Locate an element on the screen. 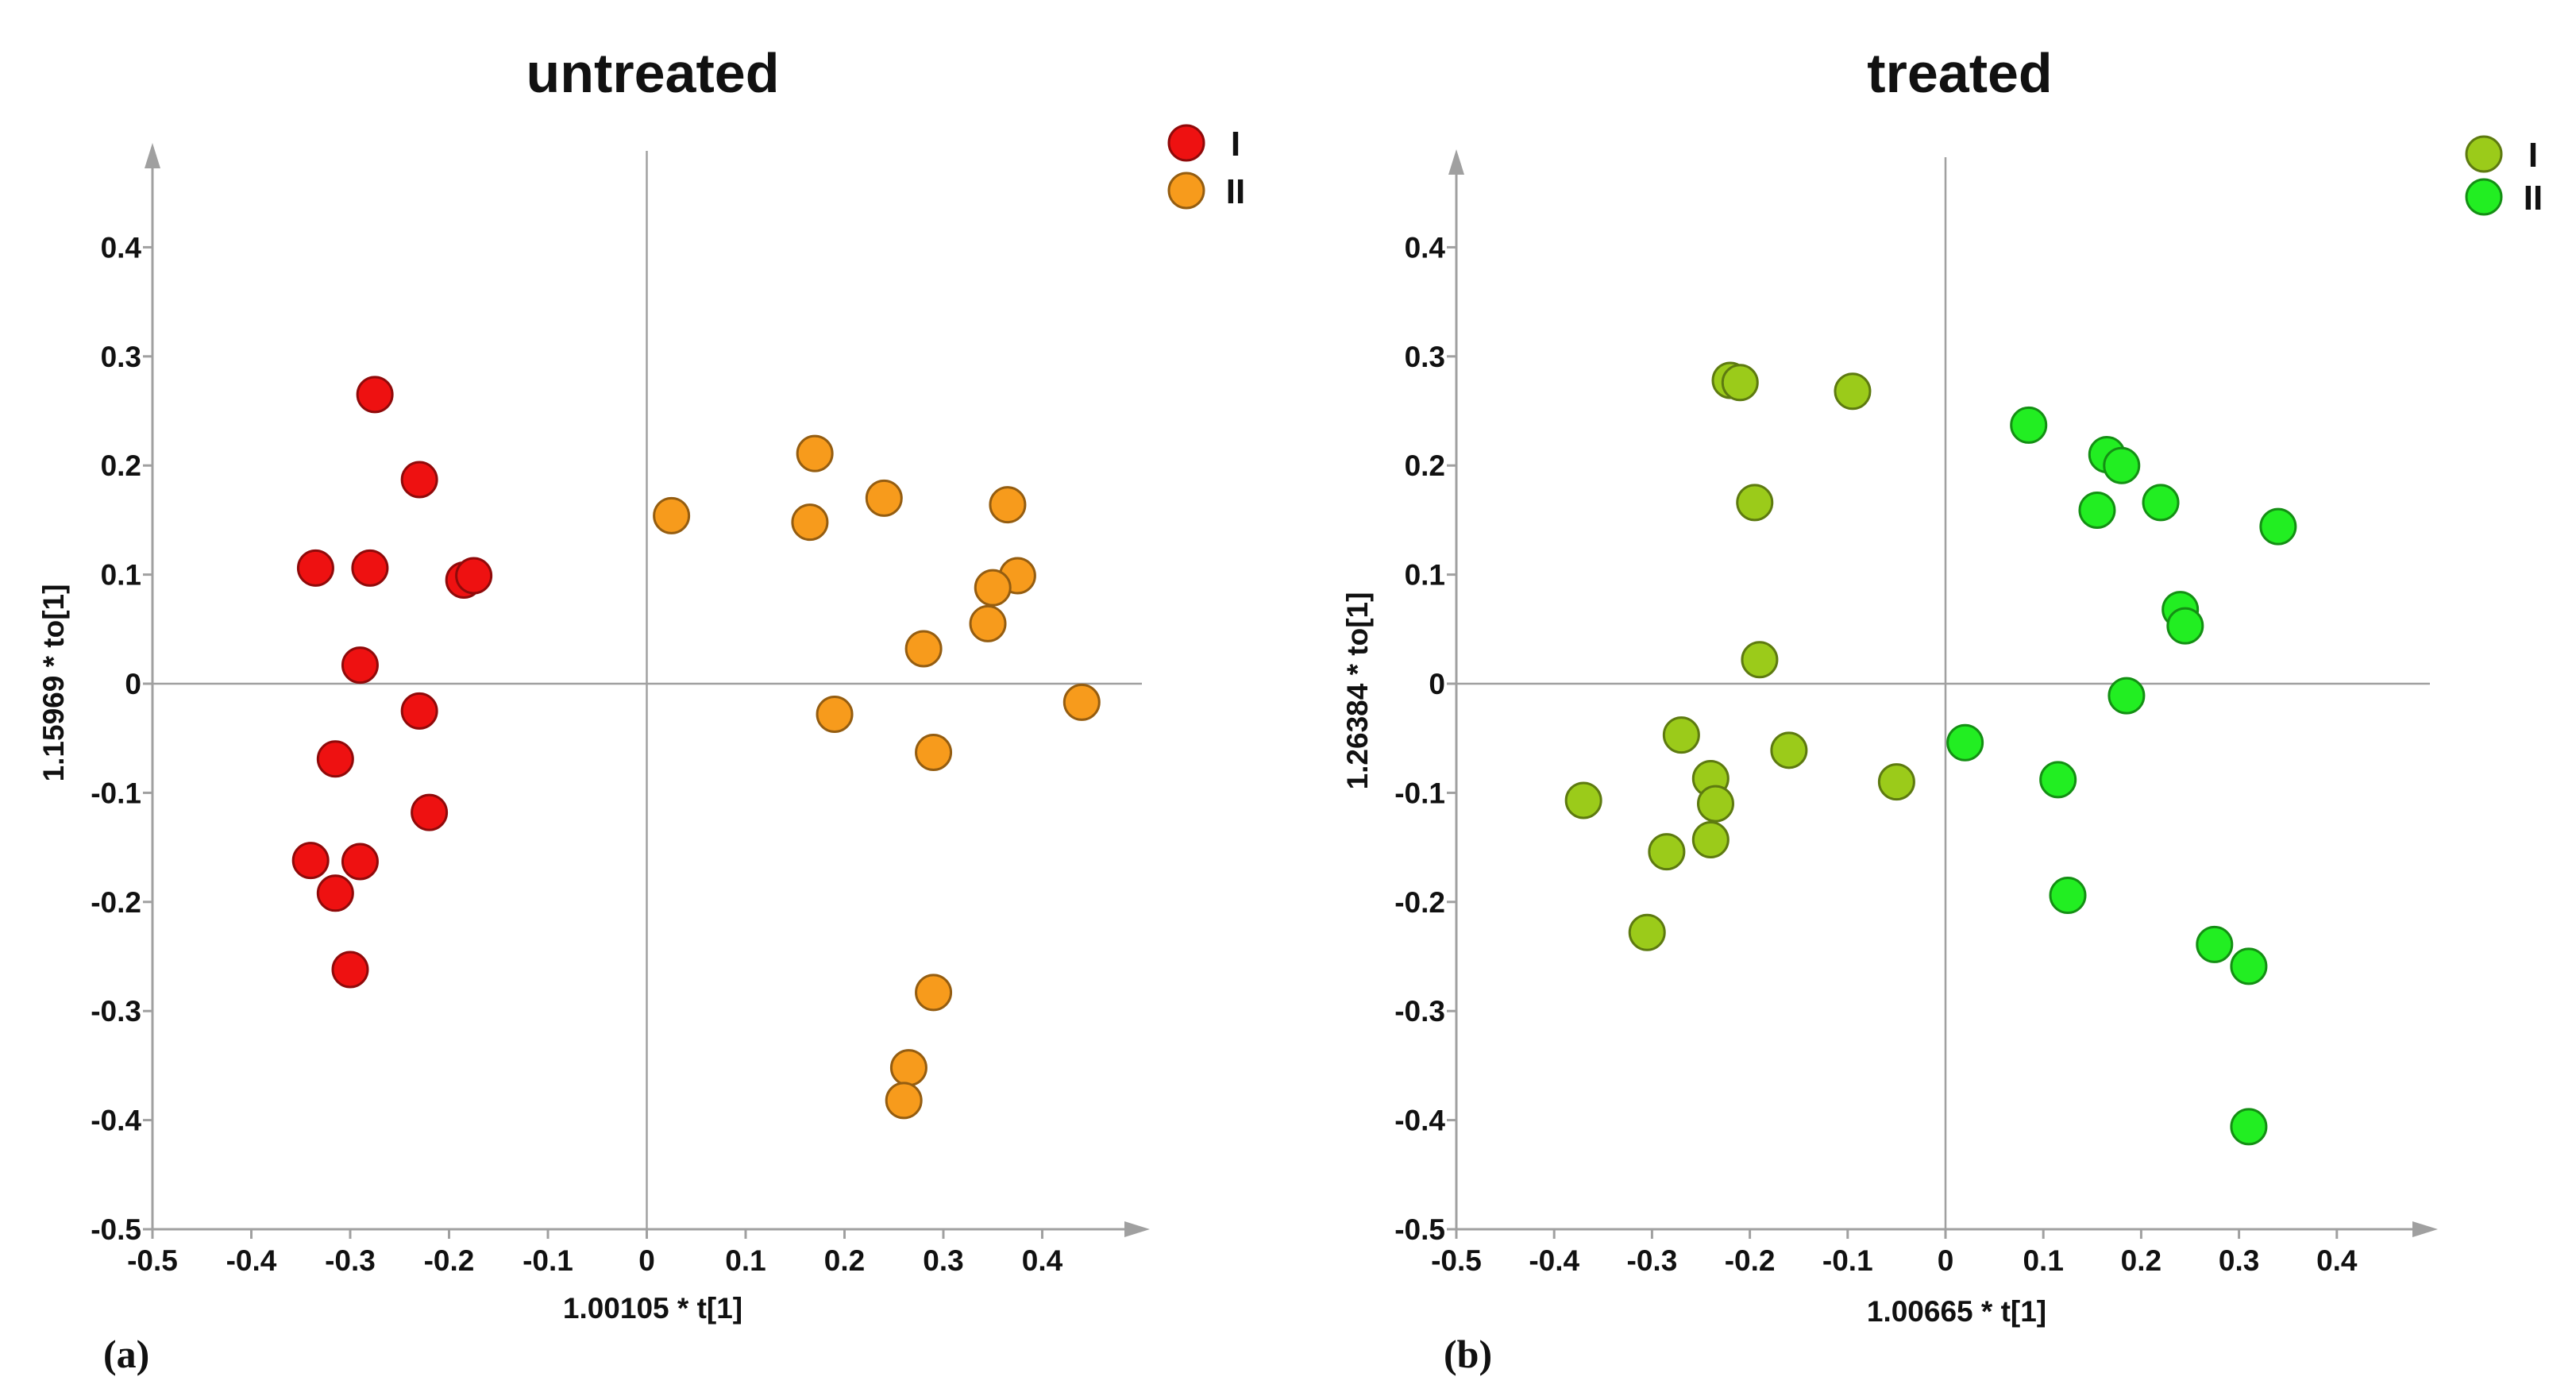  legend-label: II is located at coordinates (1235, 191).